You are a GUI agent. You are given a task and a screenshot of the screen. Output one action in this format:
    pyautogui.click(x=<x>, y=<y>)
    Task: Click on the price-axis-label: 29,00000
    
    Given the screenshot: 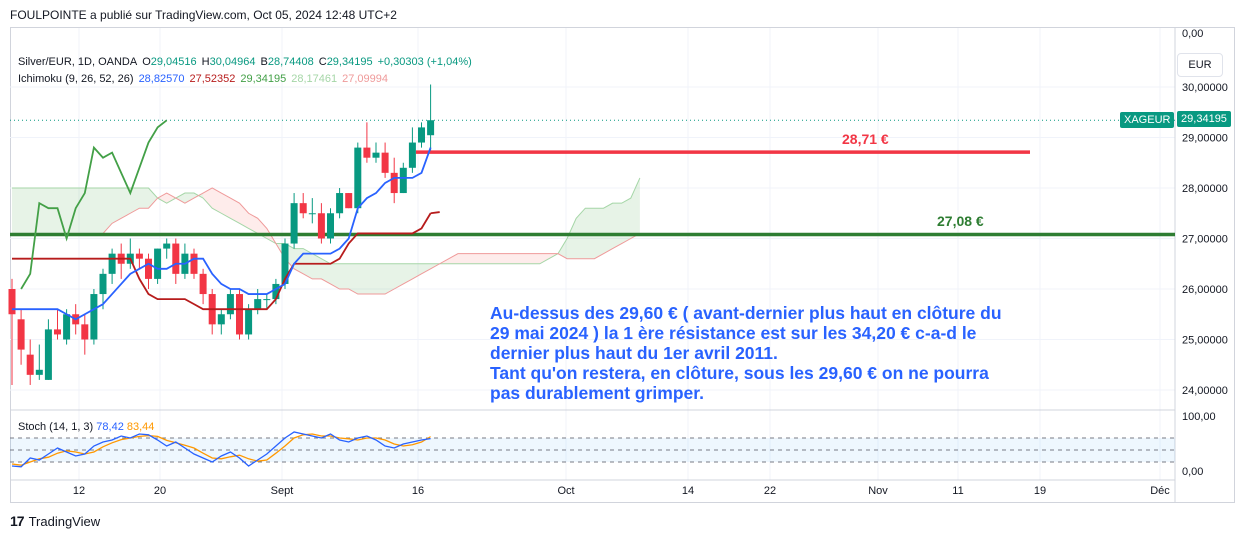 What is the action you would take?
    pyautogui.click(x=1205, y=139)
    